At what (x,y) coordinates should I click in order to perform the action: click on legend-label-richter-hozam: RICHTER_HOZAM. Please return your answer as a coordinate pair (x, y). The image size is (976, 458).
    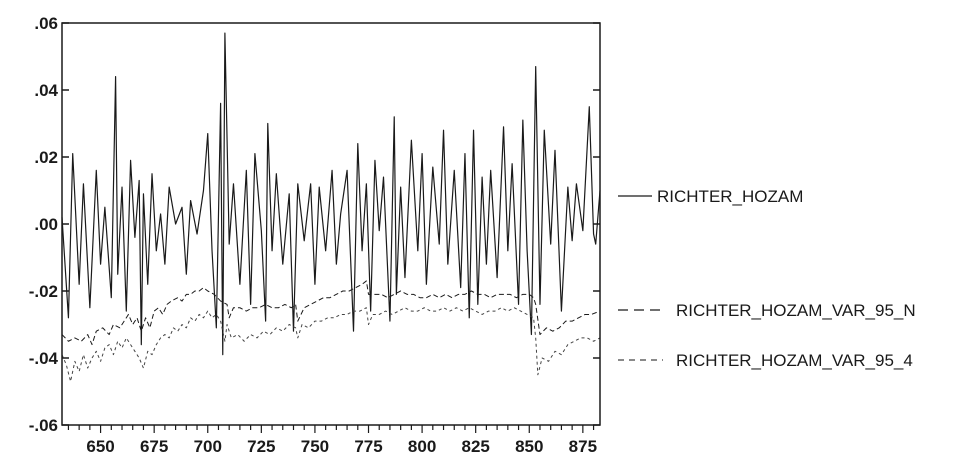
    Looking at the image, I should click on (730, 196).